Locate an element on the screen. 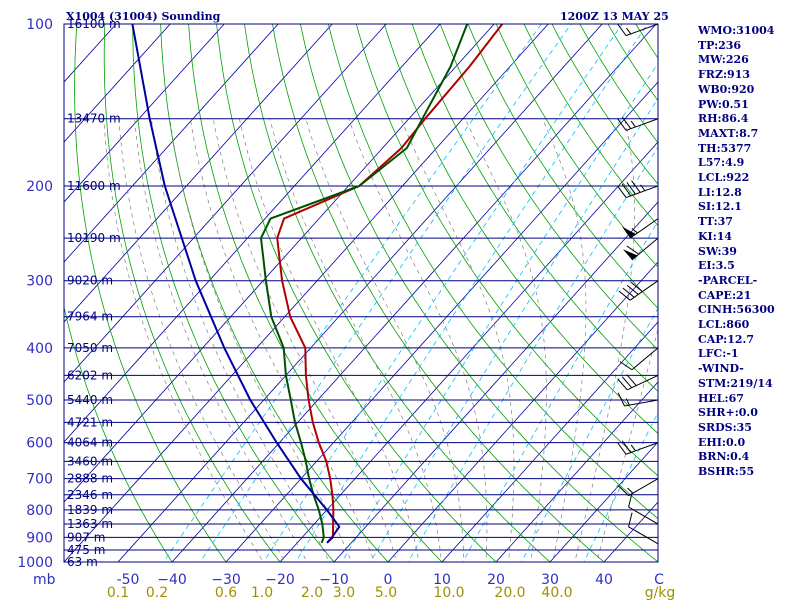  height-label: 4721 m is located at coordinates (90, 422).